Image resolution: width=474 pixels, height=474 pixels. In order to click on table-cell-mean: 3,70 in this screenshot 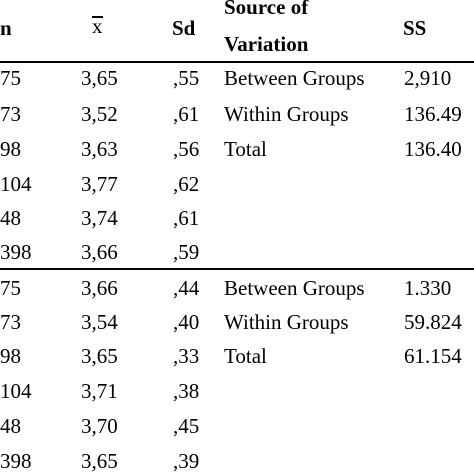, I will do `click(99, 426)`.